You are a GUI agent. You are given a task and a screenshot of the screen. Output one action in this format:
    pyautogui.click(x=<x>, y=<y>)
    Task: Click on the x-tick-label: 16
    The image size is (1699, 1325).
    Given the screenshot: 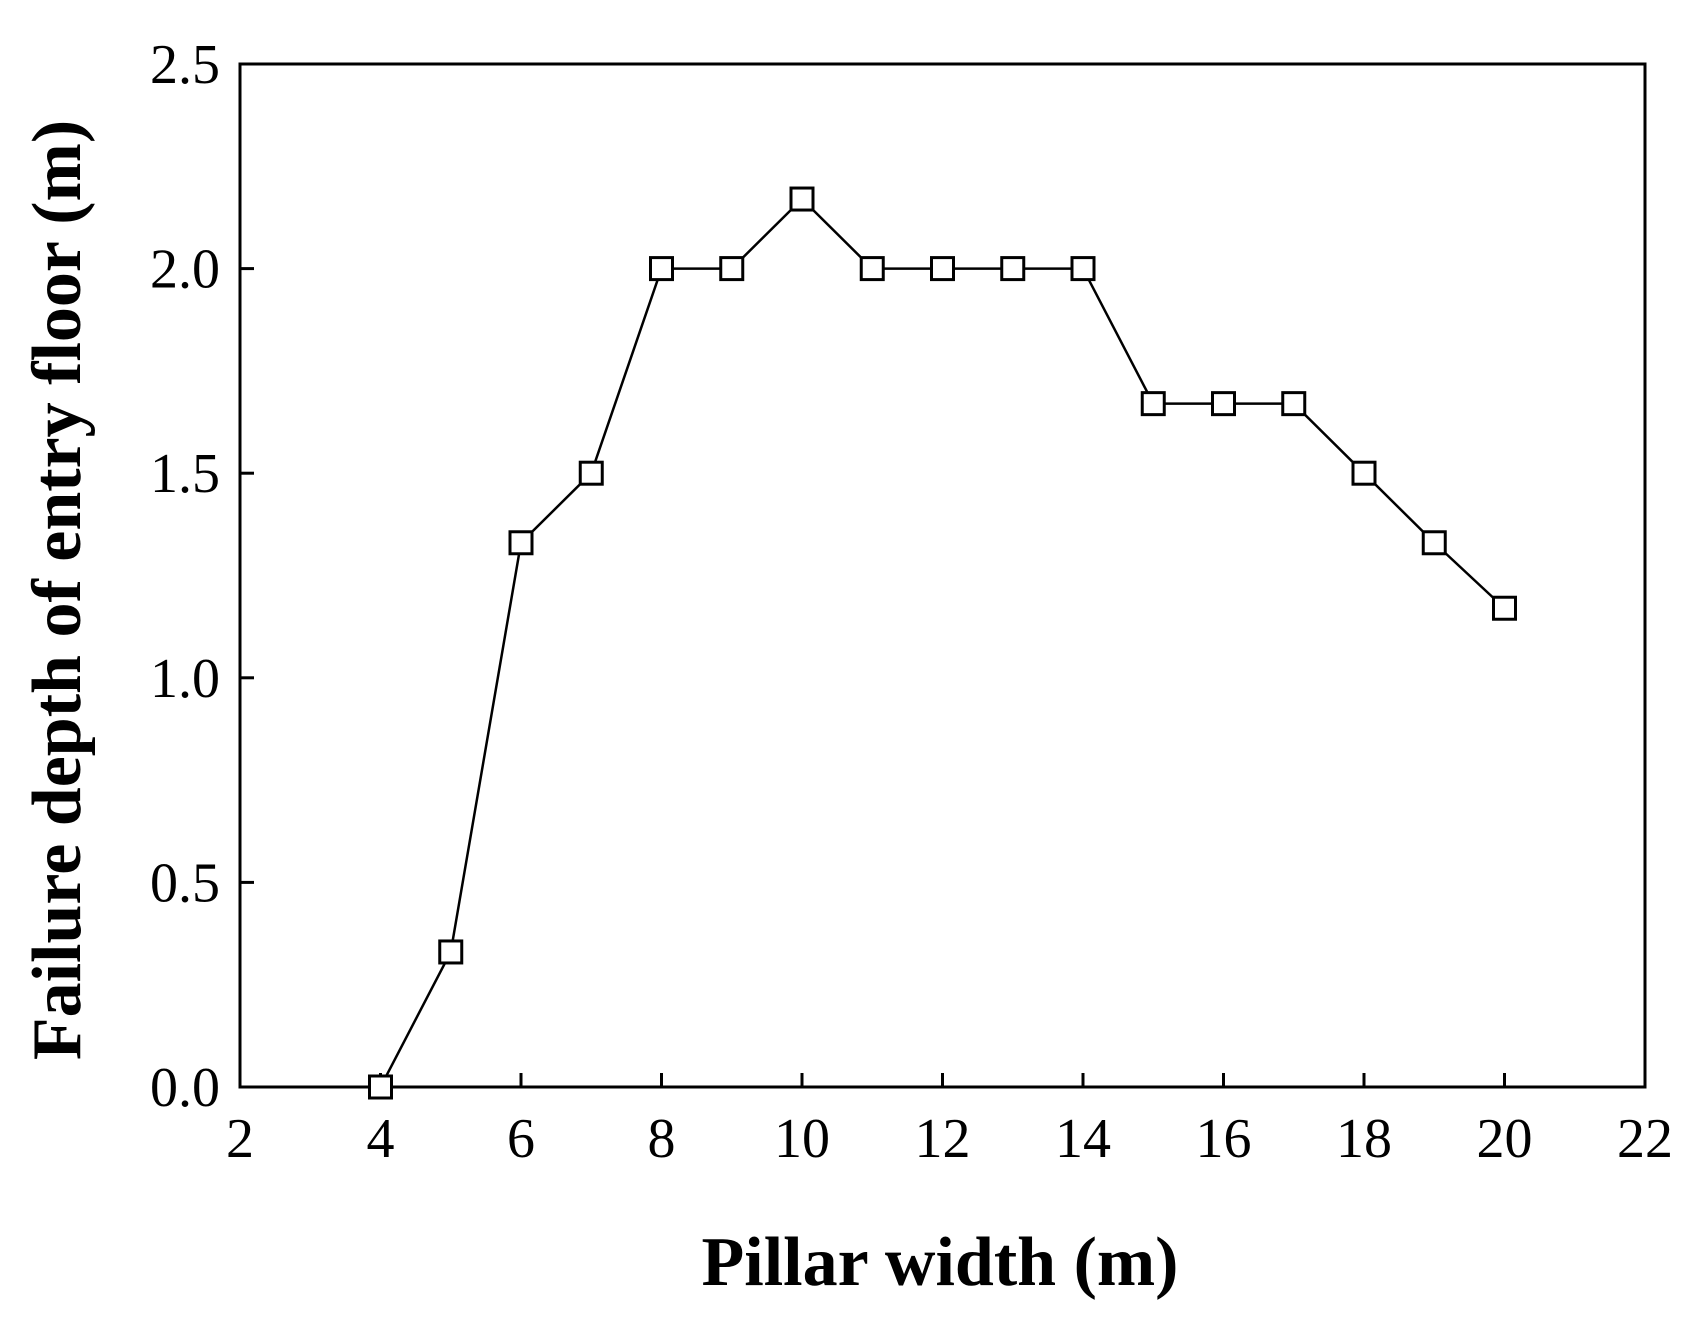 What is the action you would take?
    pyautogui.click(x=1224, y=1139)
    